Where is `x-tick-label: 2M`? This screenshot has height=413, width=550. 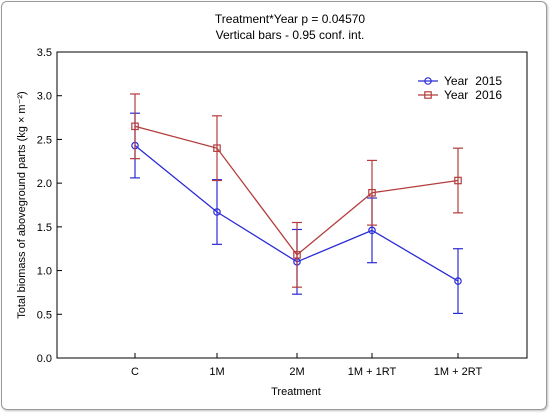 x-tick-label: 2M is located at coordinates (296, 372).